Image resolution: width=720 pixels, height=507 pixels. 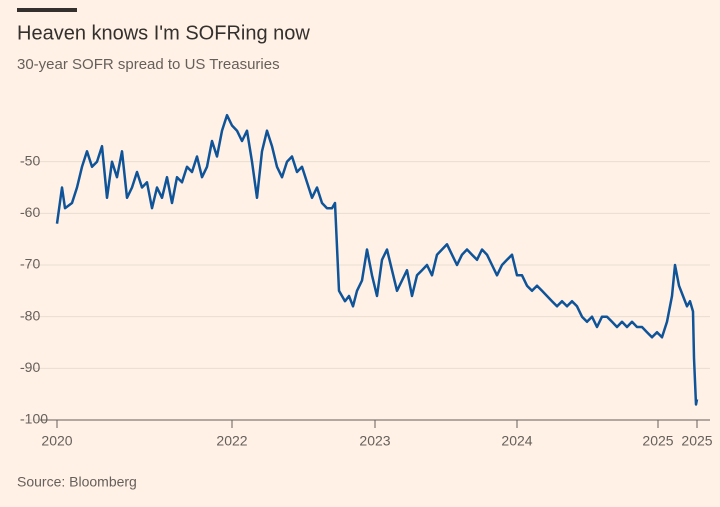 What do you see at coordinates (231, 441) in the screenshot?
I see `x-tick-label: 2022` at bounding box center [231, 441].